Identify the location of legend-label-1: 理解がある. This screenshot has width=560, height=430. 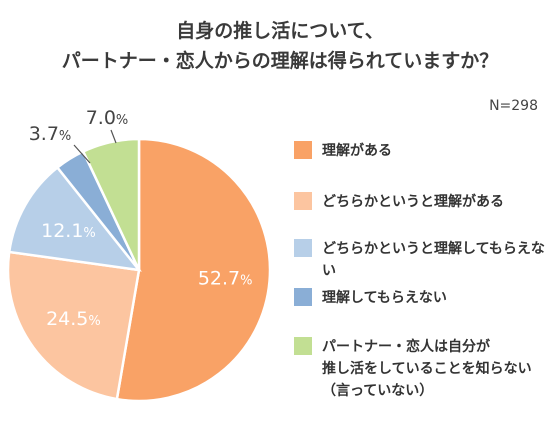
(357, 151).